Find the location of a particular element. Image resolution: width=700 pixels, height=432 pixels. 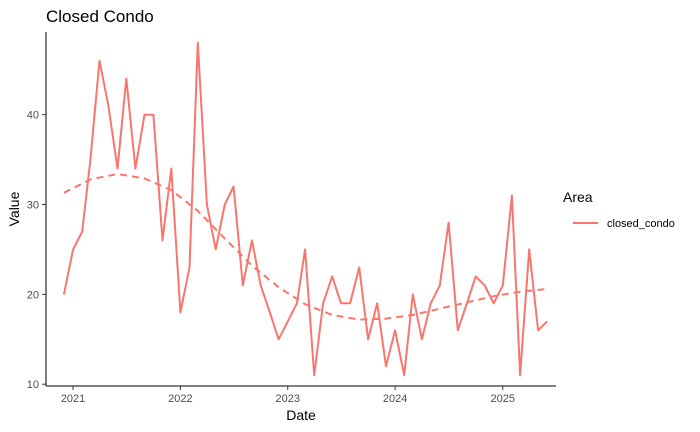

x-tick-label: 2021 is located at coordinates (73, 399).